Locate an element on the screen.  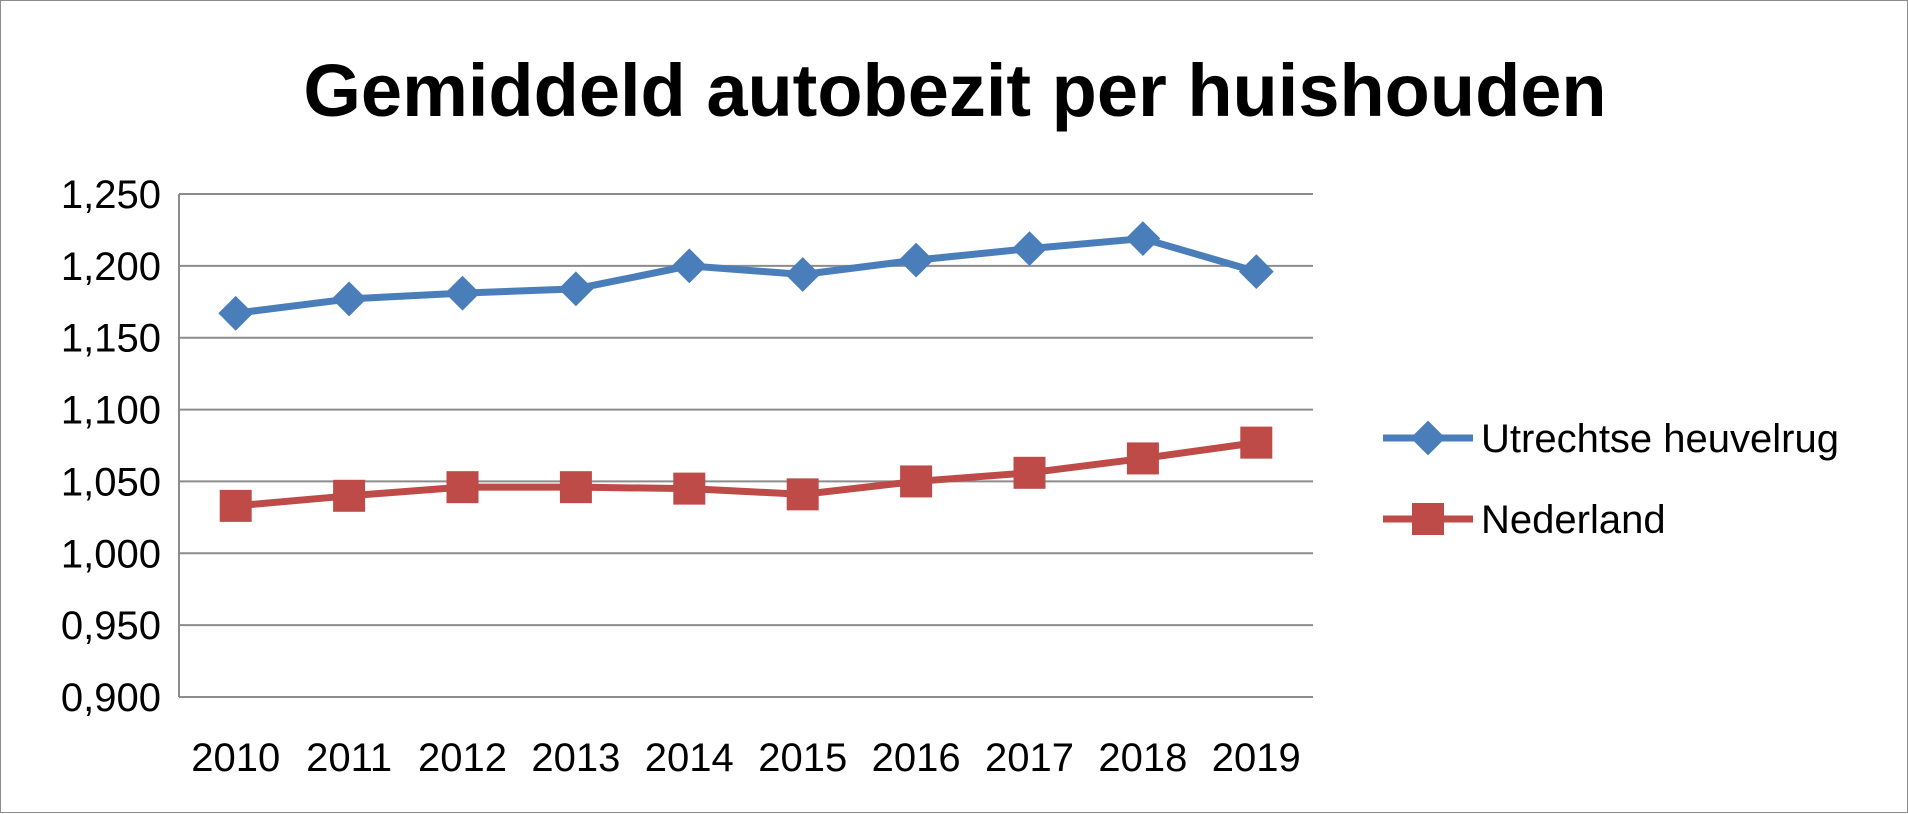
y-tick-label: 1,250 is located at coordinates (111, 195).